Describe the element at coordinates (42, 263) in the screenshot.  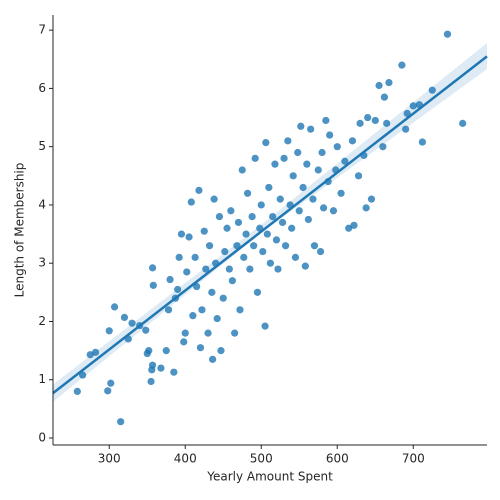
I see `y-tick-label: 3` at that location.